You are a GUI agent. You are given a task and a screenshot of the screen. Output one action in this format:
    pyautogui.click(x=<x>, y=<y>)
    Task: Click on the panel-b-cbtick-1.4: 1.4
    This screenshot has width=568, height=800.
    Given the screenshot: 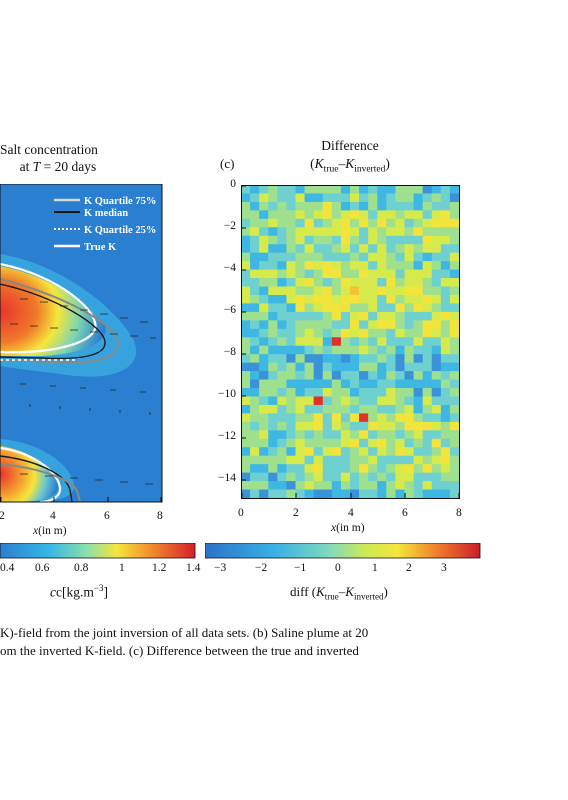 What is the action you would take?
    pyautogui.click(x=193, y=568)
    